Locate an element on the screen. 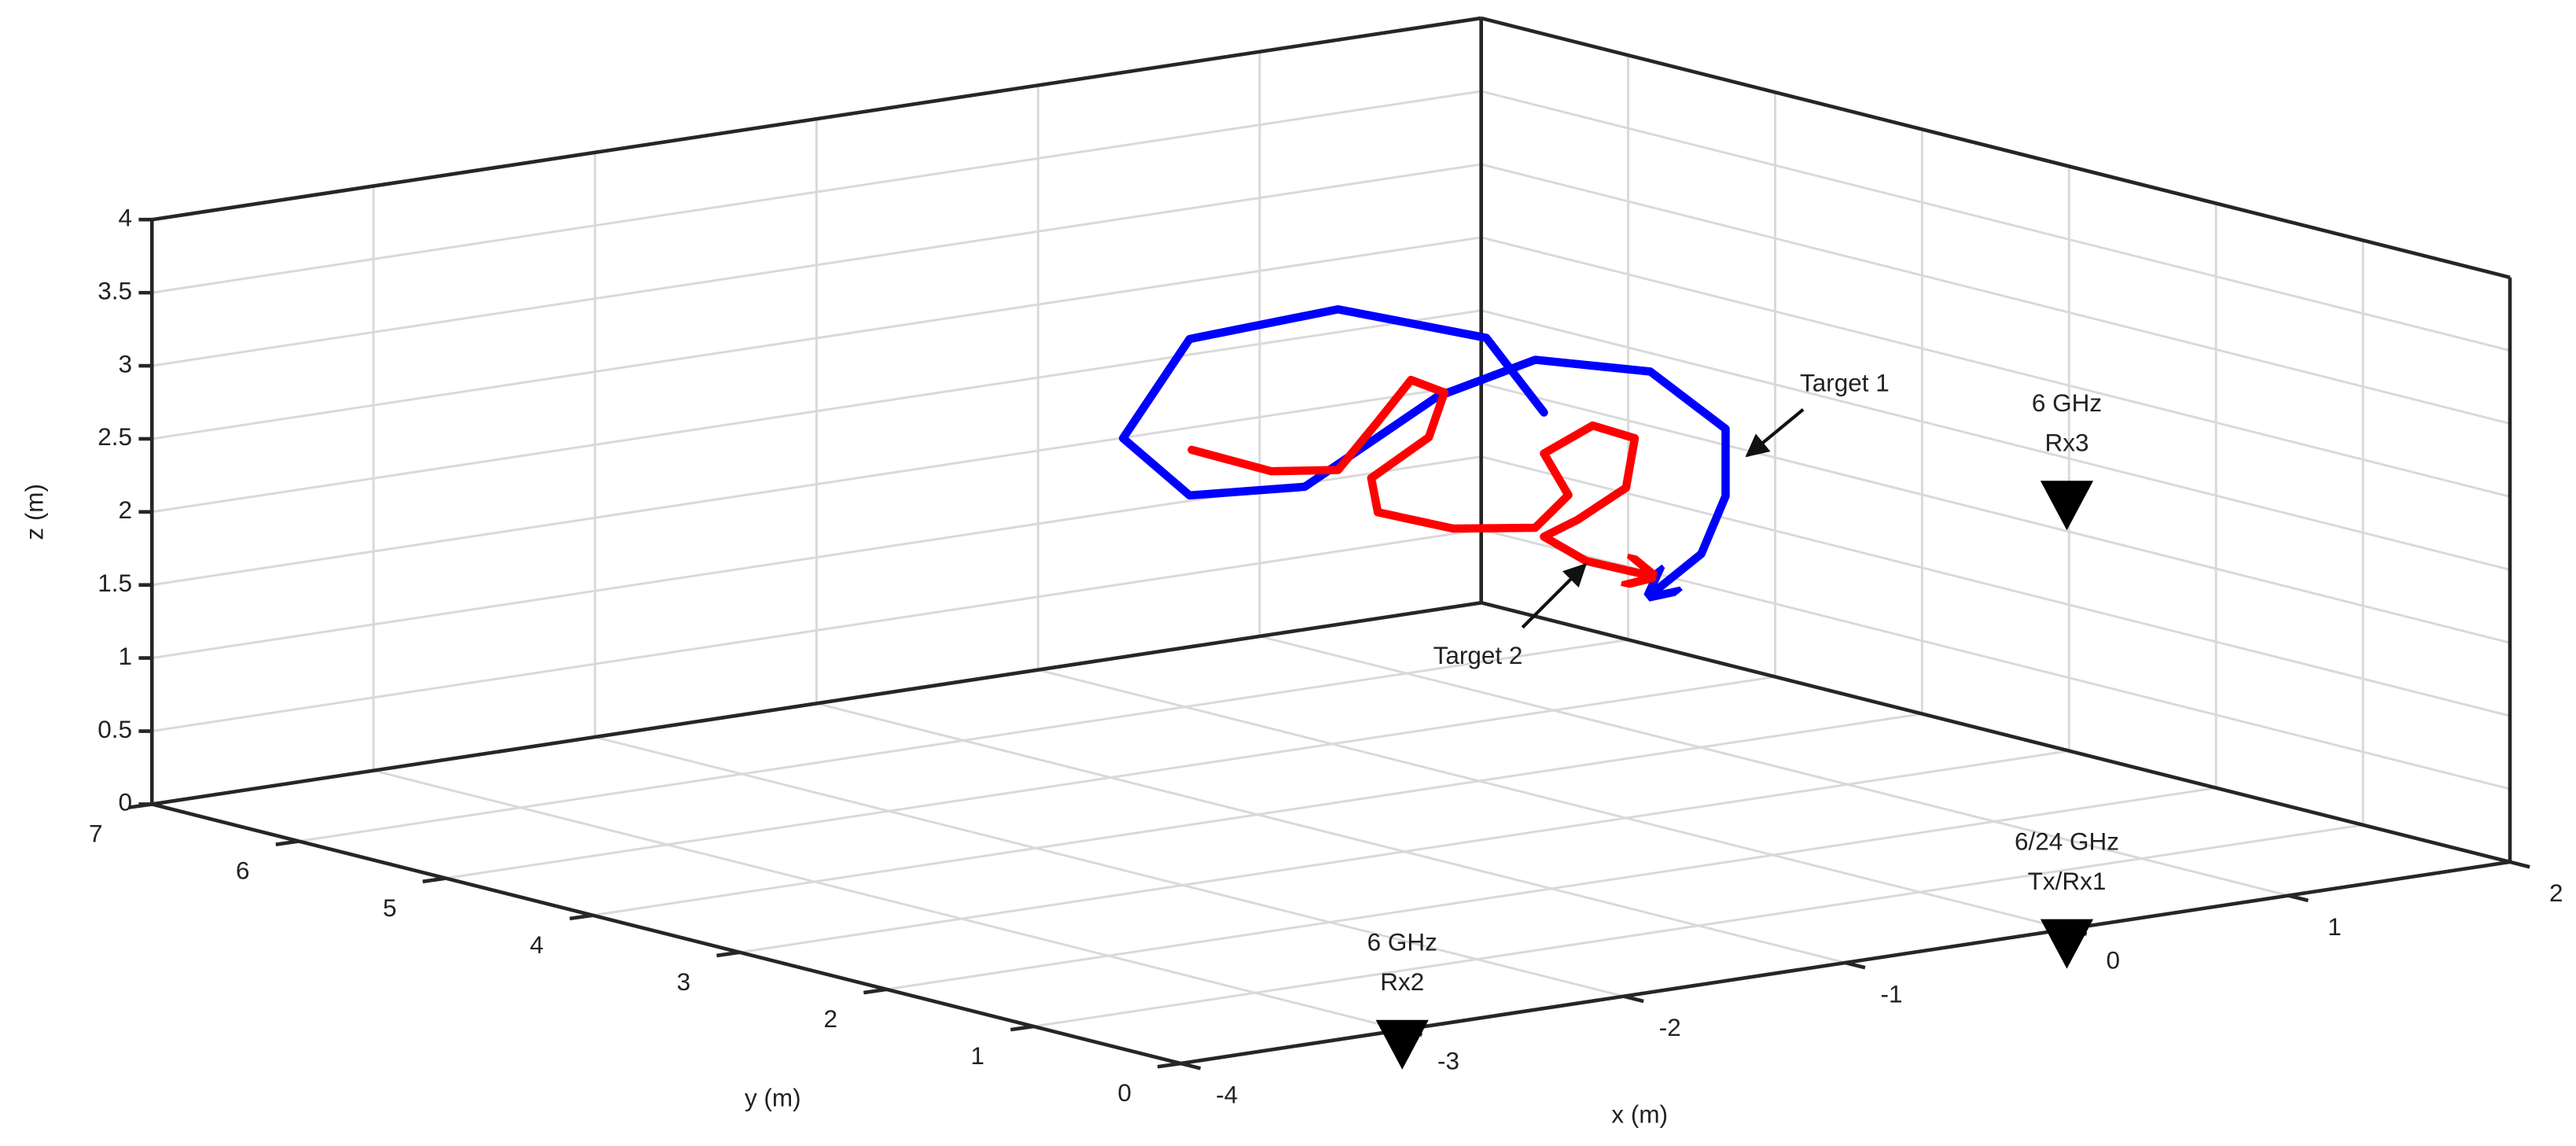 Image resolution: width=2576 pixels, height=1146 pixels. z-tick-label: 4 is located at coordinates (125, 218).